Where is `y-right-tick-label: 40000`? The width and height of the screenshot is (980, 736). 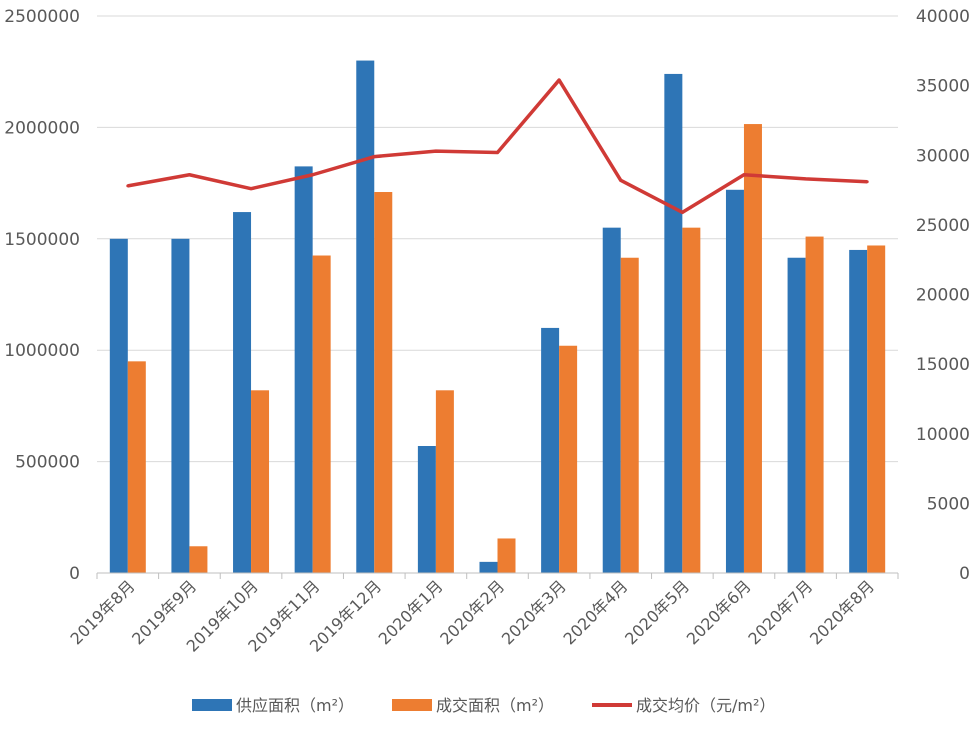
y-right-tick-label: 40000 is located at coordinates (943, 17).